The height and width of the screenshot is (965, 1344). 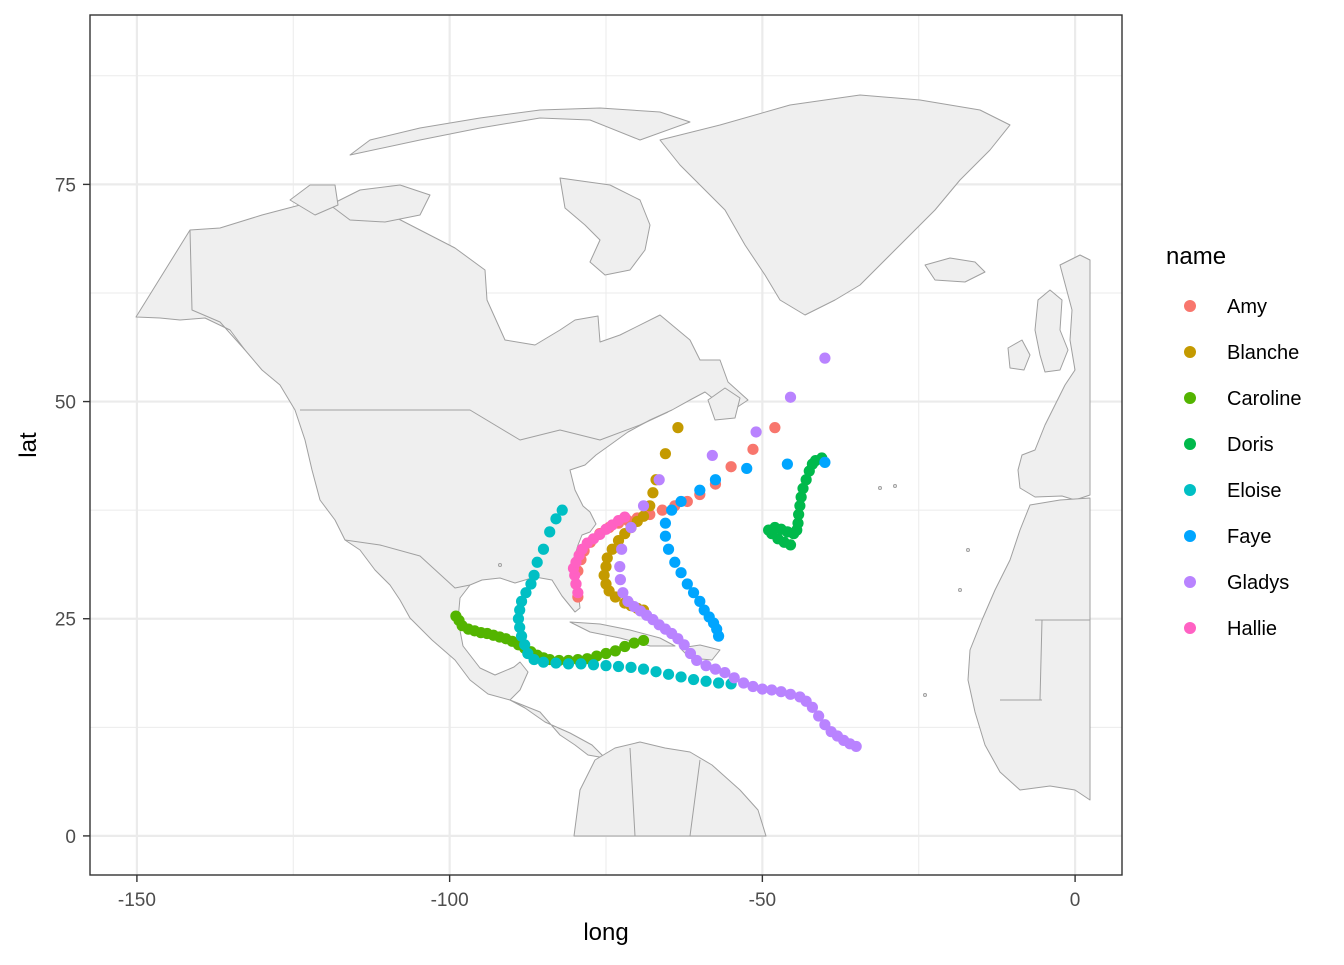 I want to click on banks-island, so click(x=314, y=200).